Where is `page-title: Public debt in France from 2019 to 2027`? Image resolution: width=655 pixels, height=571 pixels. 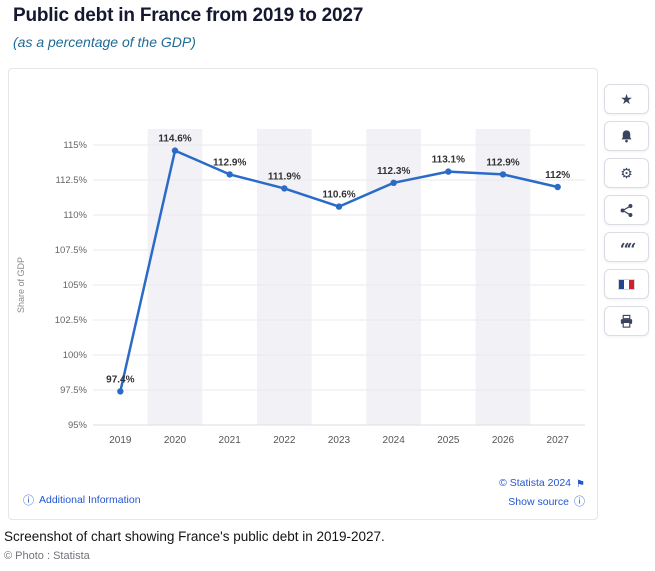
page-title: Public debt in France from 2019 to 2027 is located at coordinates (188, 15).